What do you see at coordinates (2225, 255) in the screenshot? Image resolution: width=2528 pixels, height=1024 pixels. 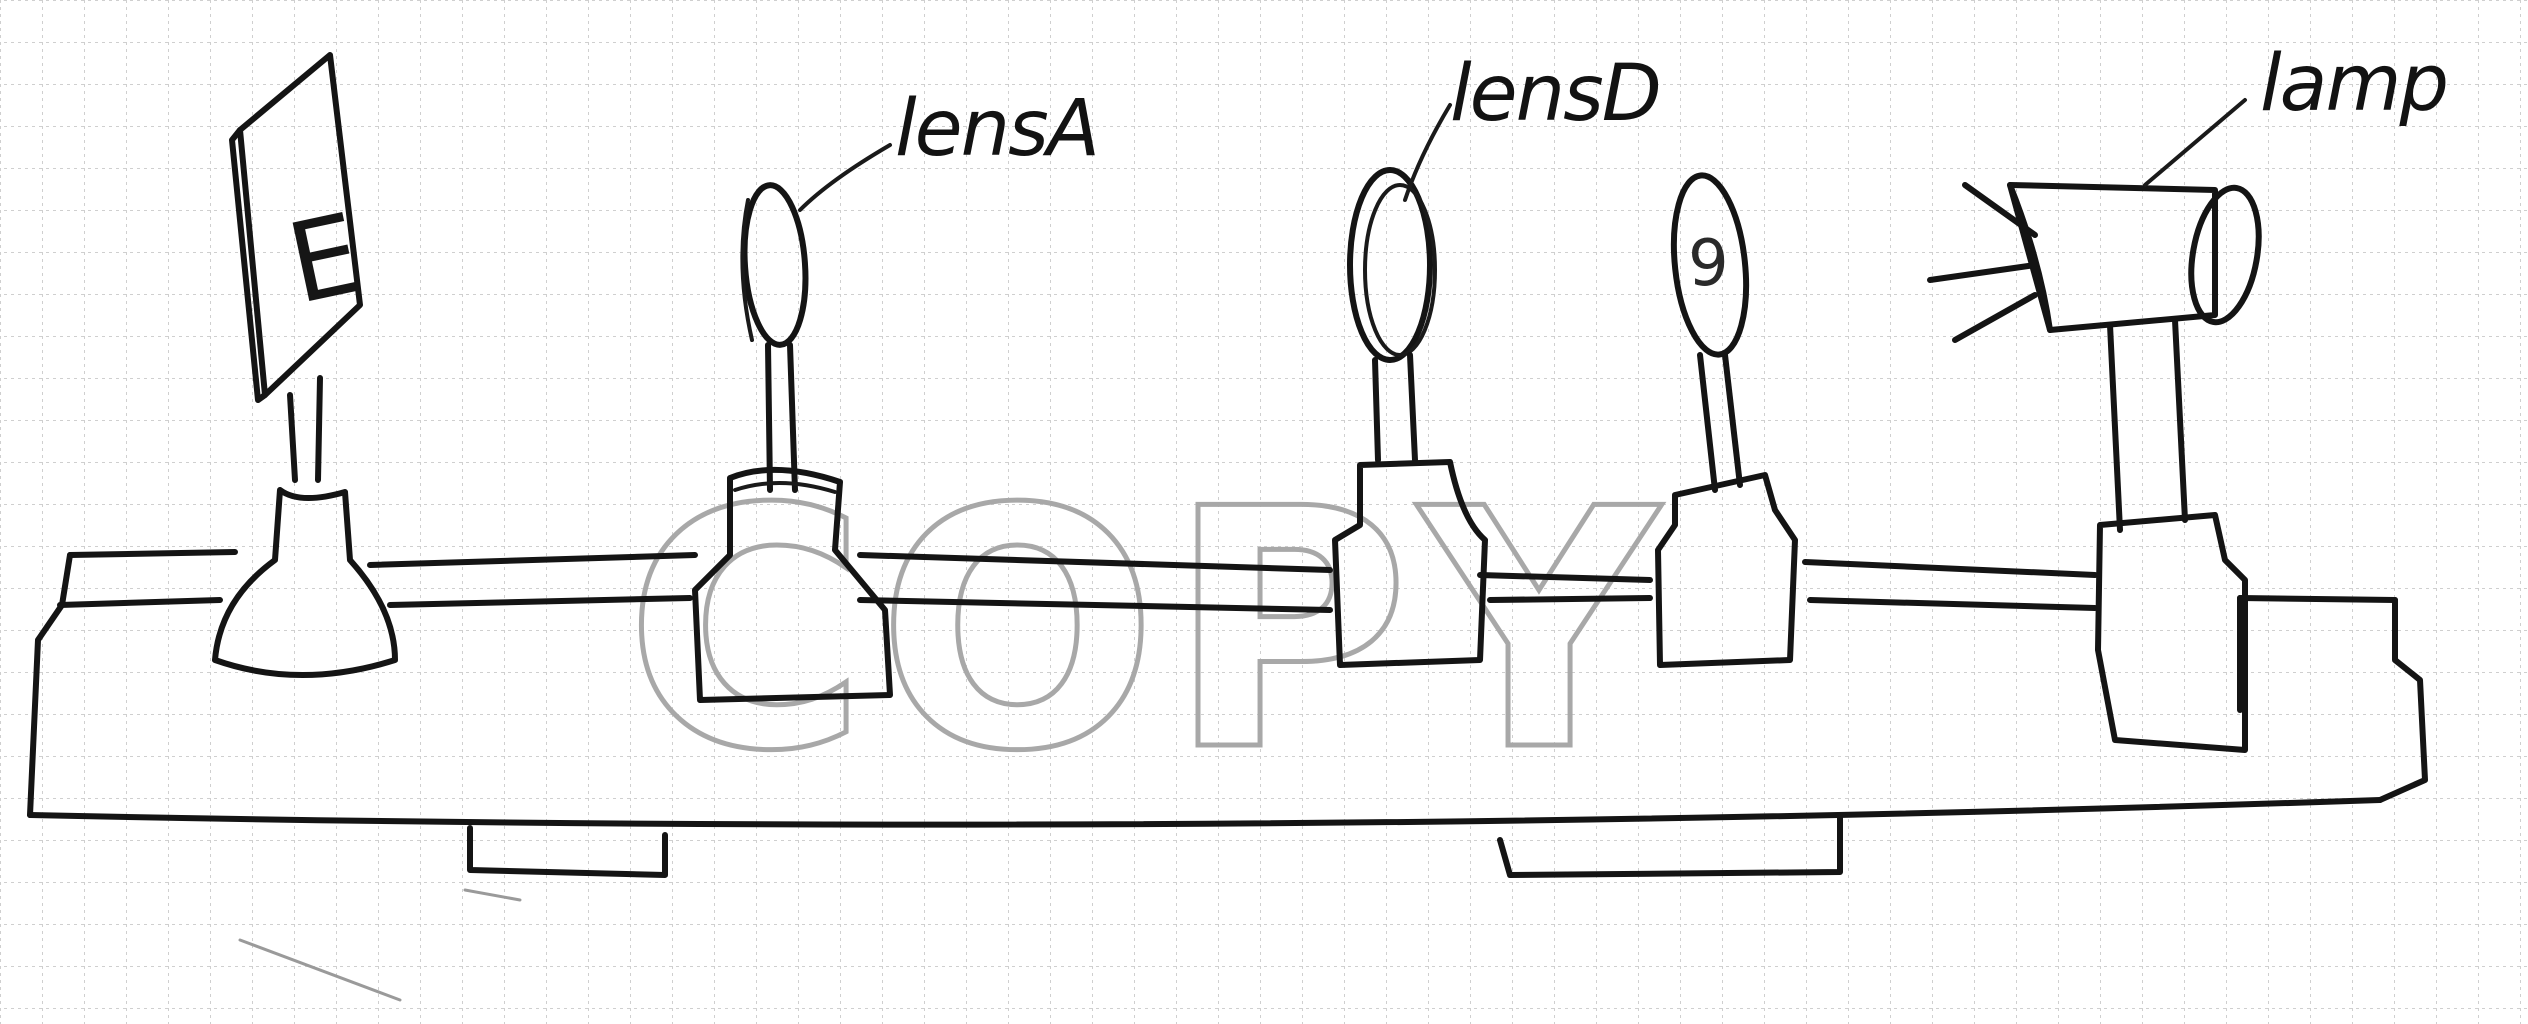 I see `lamp-front` at bounding box center [2225, 255].